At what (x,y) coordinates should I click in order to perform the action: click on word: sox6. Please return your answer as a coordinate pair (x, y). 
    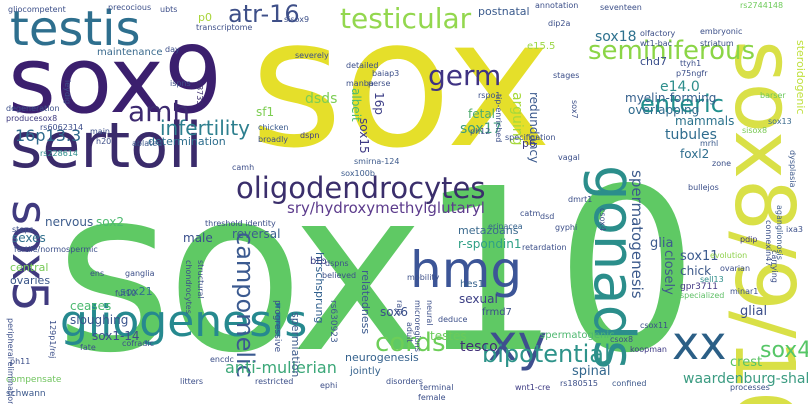
    Looking at the image, I should click on (394, 312).